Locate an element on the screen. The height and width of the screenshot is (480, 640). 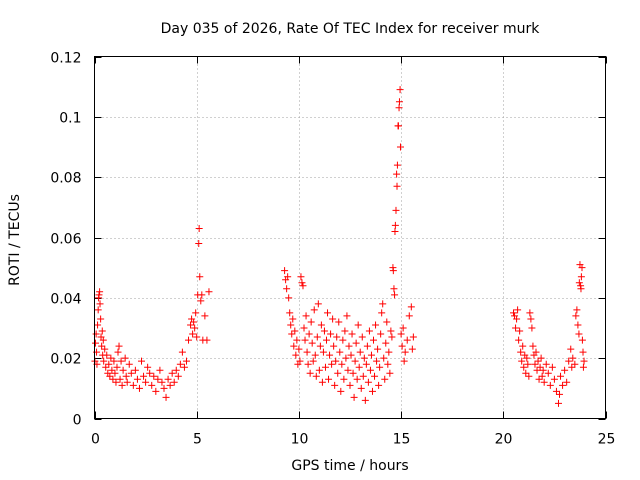
x-tick-label: 25 is located at coordinates (607, 440).